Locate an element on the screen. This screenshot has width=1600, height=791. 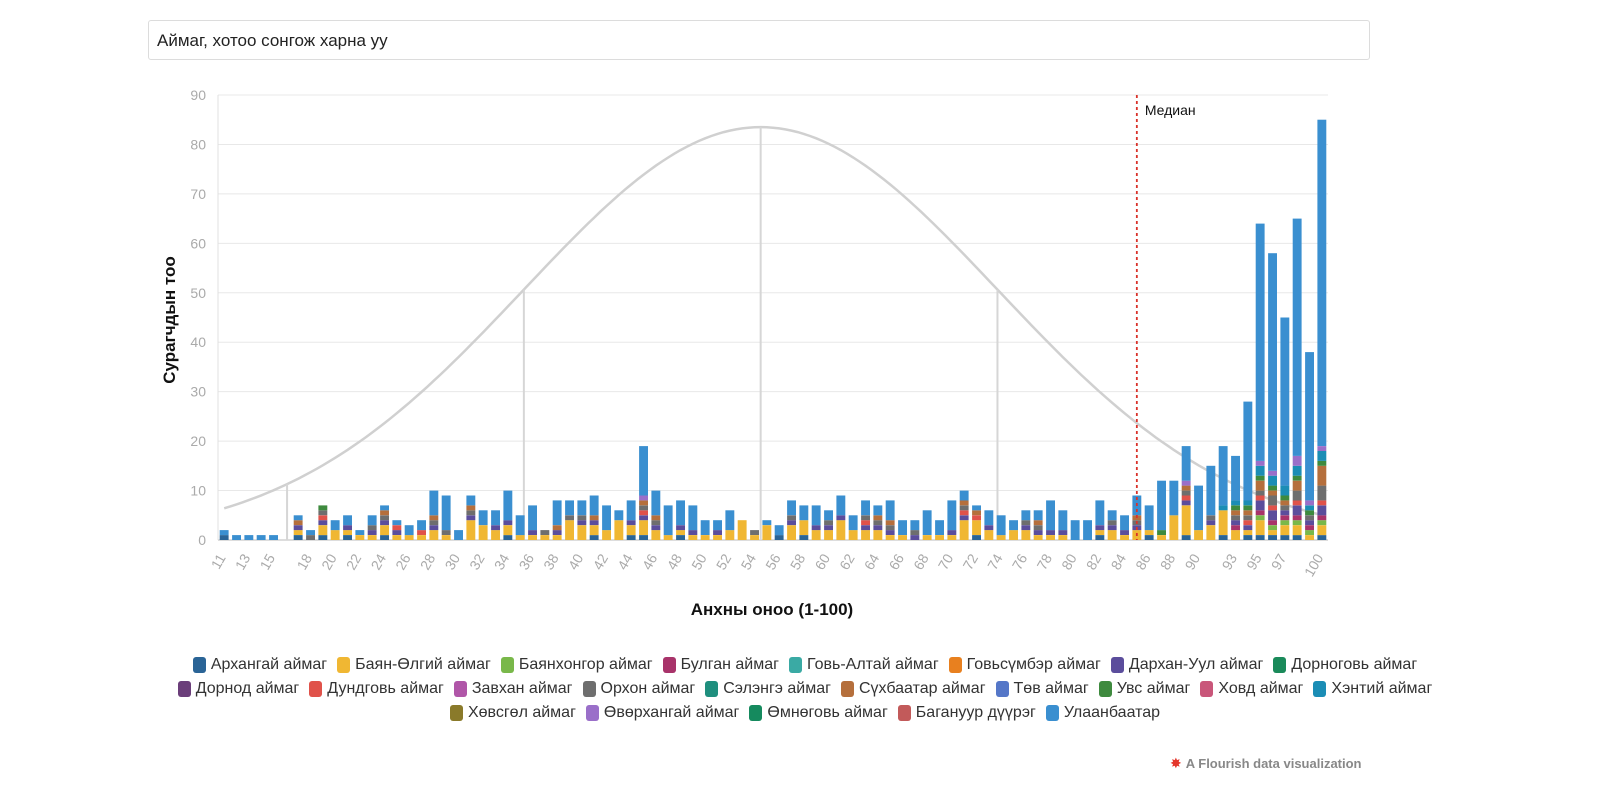
legend-item: Дундговь аймаг is located at coordinates (376, 689).